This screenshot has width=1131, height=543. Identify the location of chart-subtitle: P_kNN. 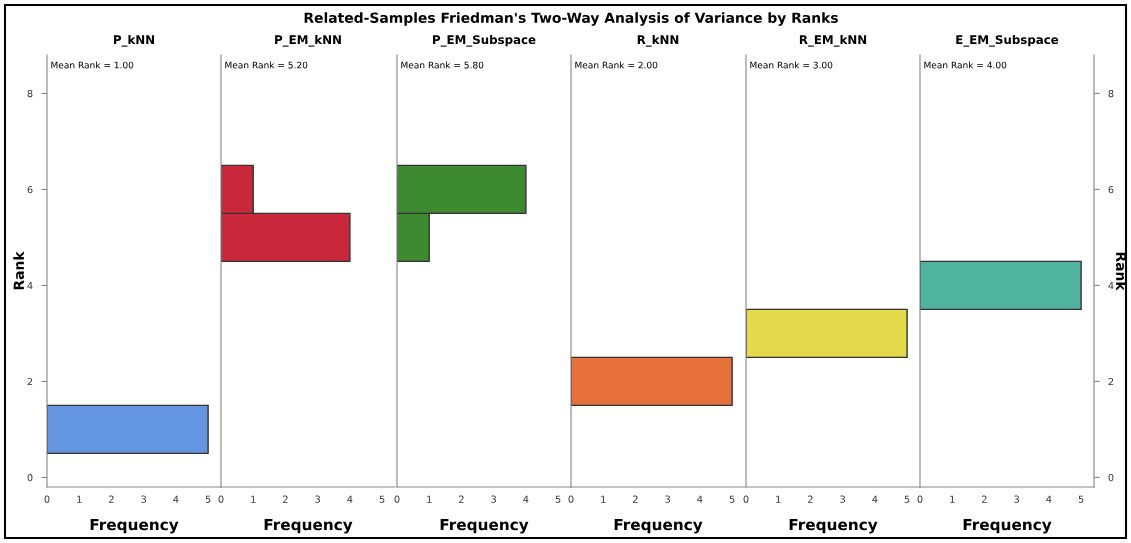
(134, 40).